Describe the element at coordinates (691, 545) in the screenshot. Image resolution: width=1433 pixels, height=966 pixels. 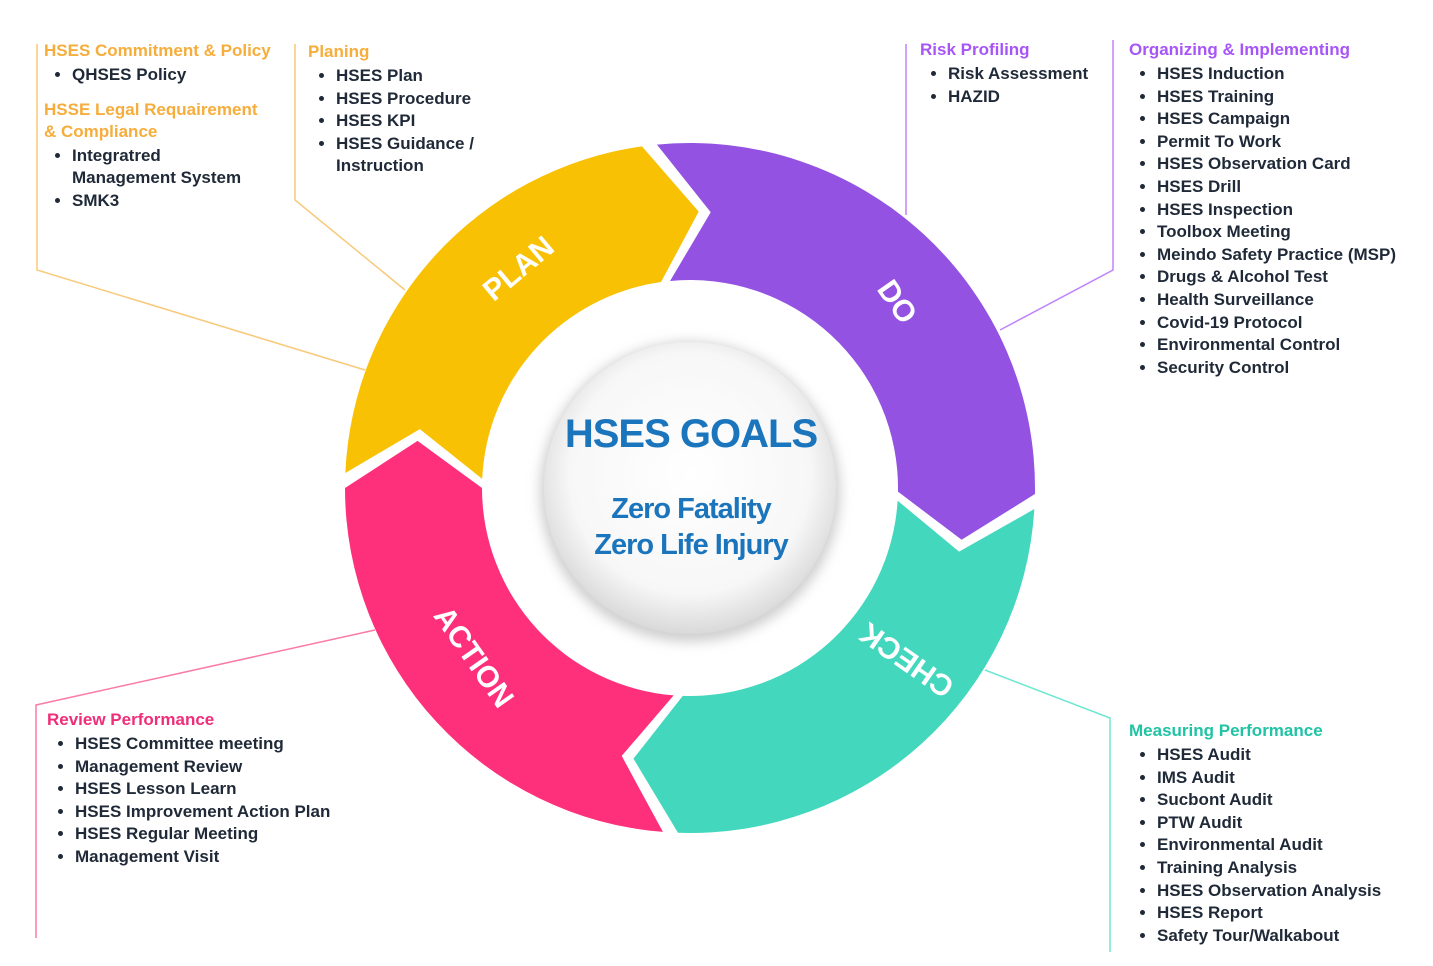
I see `goal-zero-life-injury: Zero Life Injury` at that location.